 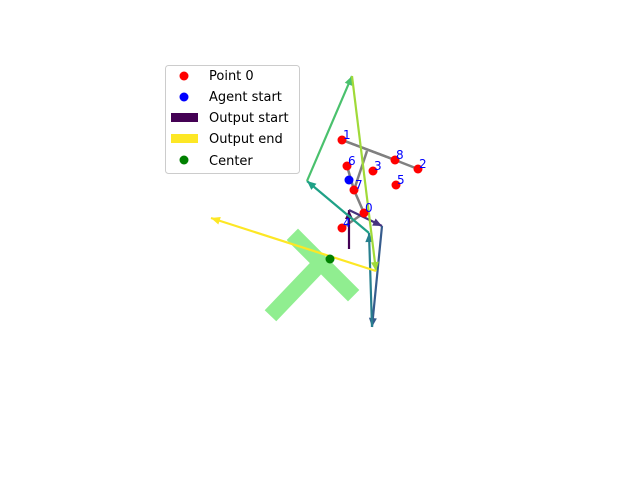 What do you see at coordinates (297, 288) in the screenshot?
I see `shape-bar-b` at bounding box center [297, 288].